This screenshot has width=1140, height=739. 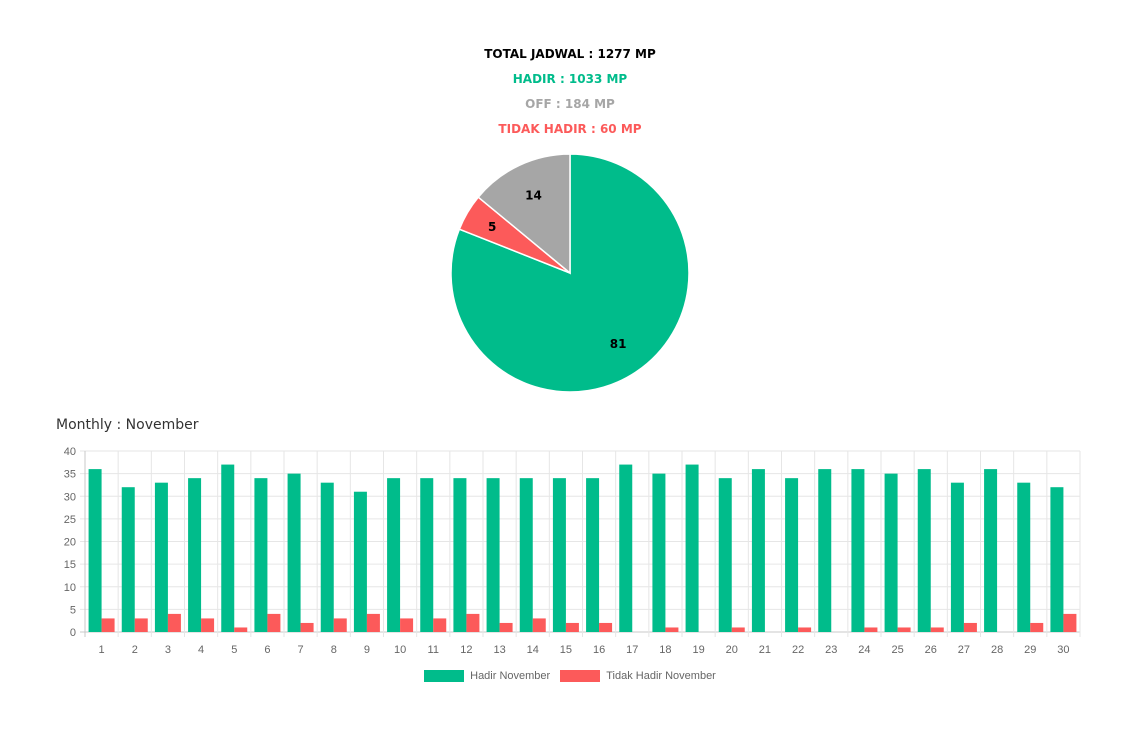 What do you see at coordinates (433, 650) in the screenshot?
I see `x-tick-label: 11` at bounding box center [433, 650].